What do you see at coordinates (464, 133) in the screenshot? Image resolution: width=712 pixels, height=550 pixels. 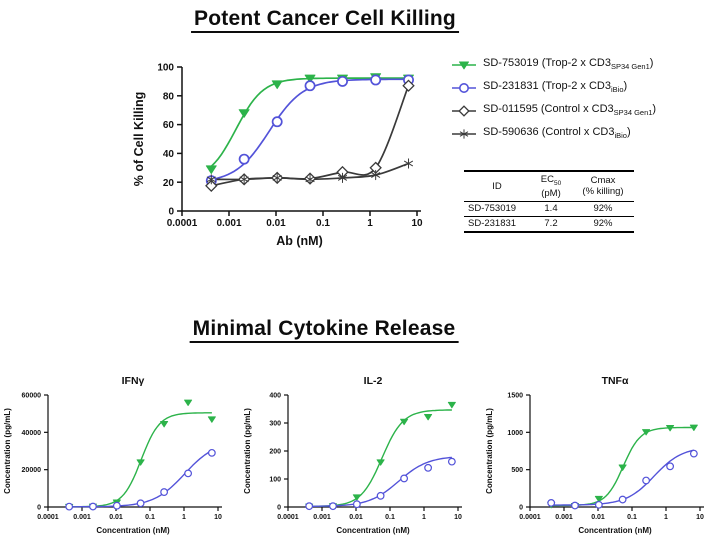 I see `star-marker-icon` at bounding box center [464, 133].